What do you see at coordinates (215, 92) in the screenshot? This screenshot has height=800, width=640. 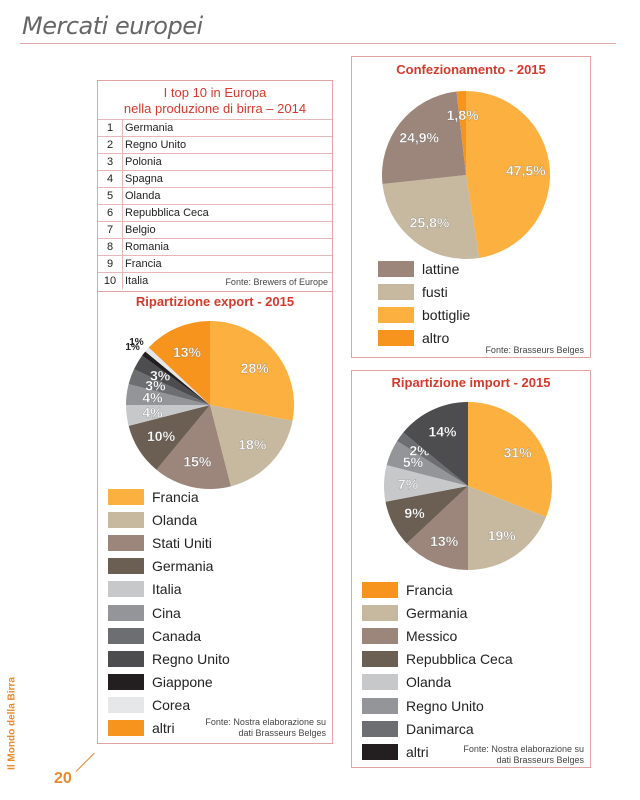 I see `top10-title-line1: I top 10 in Europa` at bounding box center [215, 92].